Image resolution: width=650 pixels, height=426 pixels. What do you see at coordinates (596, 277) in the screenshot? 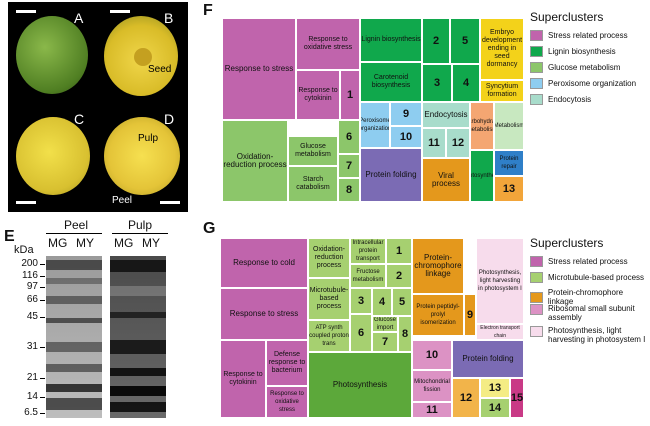
I see `legend-label: Microtubule-based process` at bounding box center [596, 277].